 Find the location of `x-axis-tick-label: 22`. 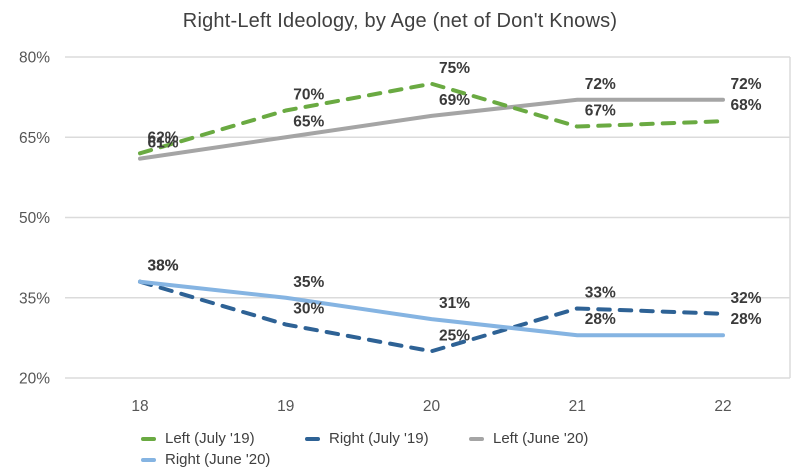

x-axis-tick-label: 22 is located at coordinates (722, 406).